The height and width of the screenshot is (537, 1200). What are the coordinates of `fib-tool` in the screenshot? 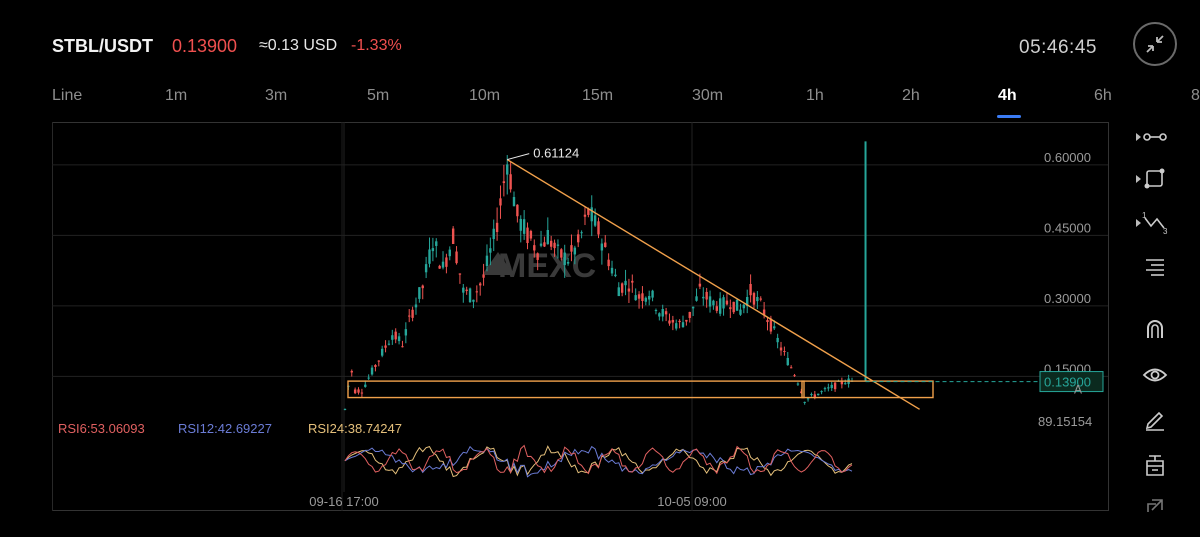 It's located at (1156, 267).